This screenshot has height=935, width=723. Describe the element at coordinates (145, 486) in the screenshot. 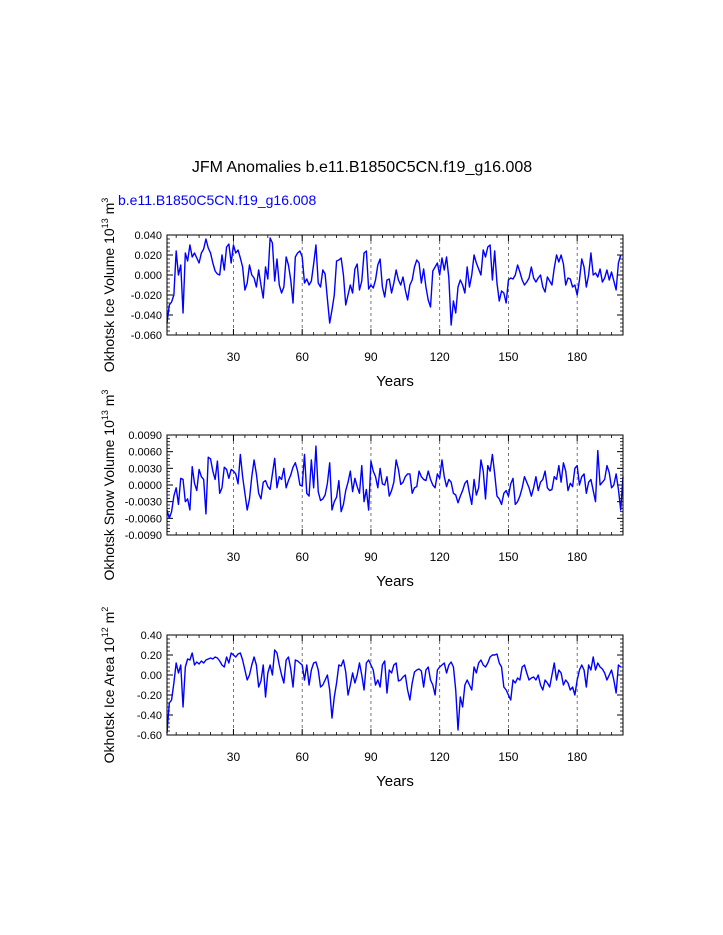

I see `y-tick-label: 0.0000` at that location.